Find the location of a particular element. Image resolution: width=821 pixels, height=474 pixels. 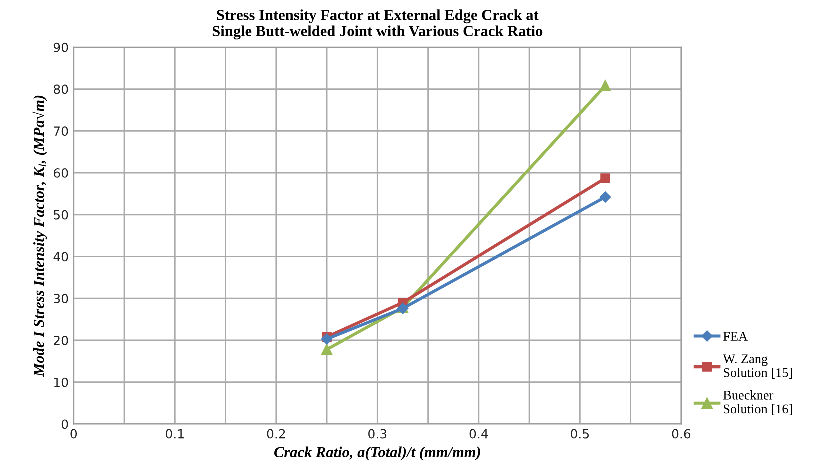

x-tick-label: 0.6 is located at coordinates (681, 434).